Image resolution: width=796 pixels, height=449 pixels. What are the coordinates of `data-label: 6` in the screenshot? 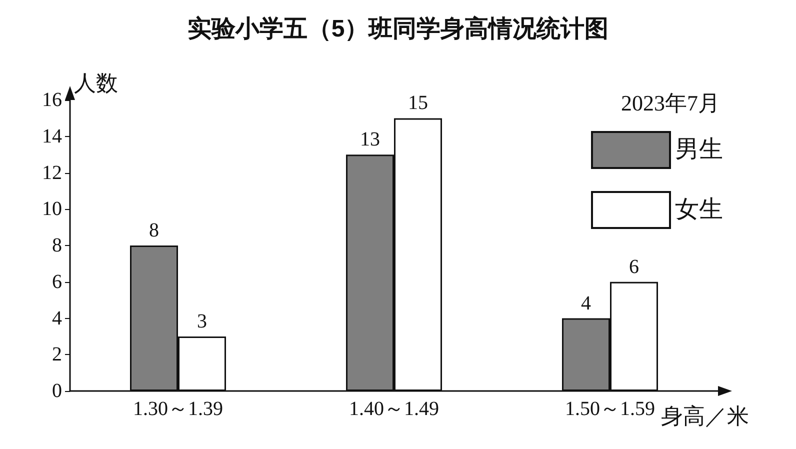 It's located at (634, 267).